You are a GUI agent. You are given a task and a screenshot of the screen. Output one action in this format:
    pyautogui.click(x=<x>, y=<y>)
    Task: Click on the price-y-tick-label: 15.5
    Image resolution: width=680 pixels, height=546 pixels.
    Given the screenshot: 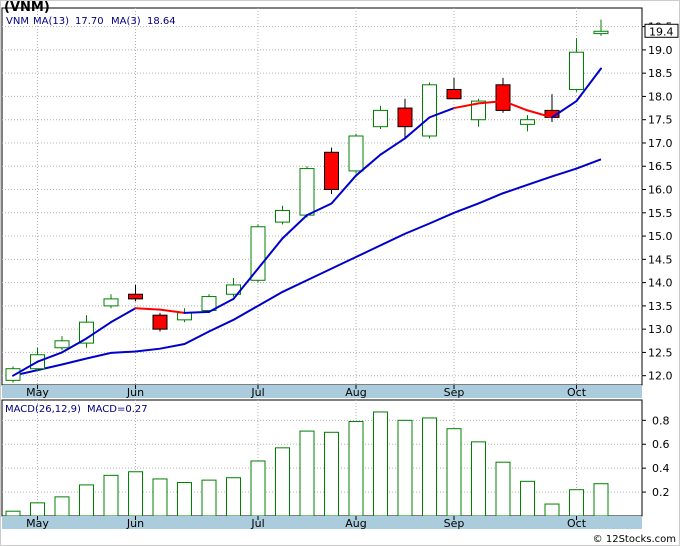 What is the action you would take?
    pyautogui.click(x=660, y=213)
    